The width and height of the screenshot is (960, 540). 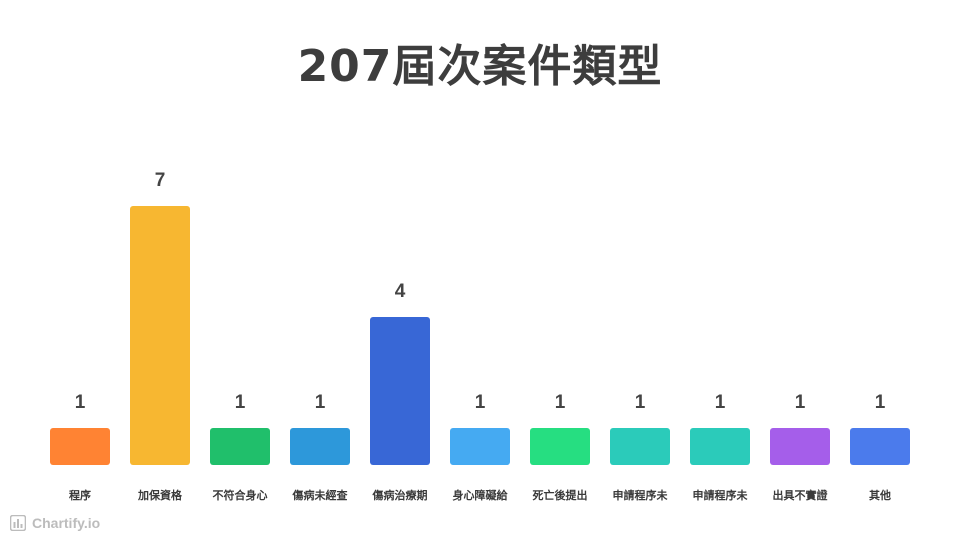 What do you see at coordinates (400, 291) in the screenshot?
I see `value-label-5: 4` at bounding box center [400, 291].